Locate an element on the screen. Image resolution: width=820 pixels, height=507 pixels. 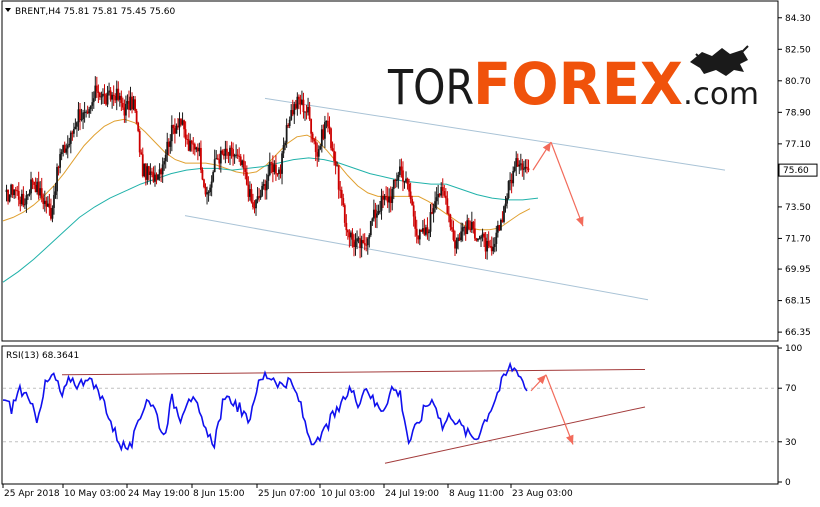
price-tick-label: 78.90 is located at coordinates (798, 113).